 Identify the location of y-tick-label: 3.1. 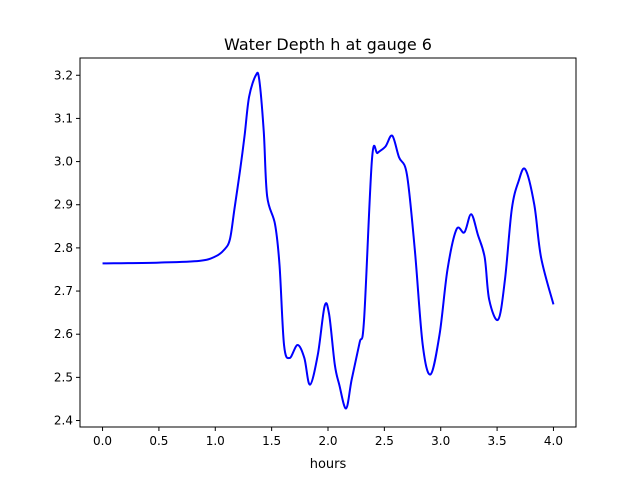
(63, 118).